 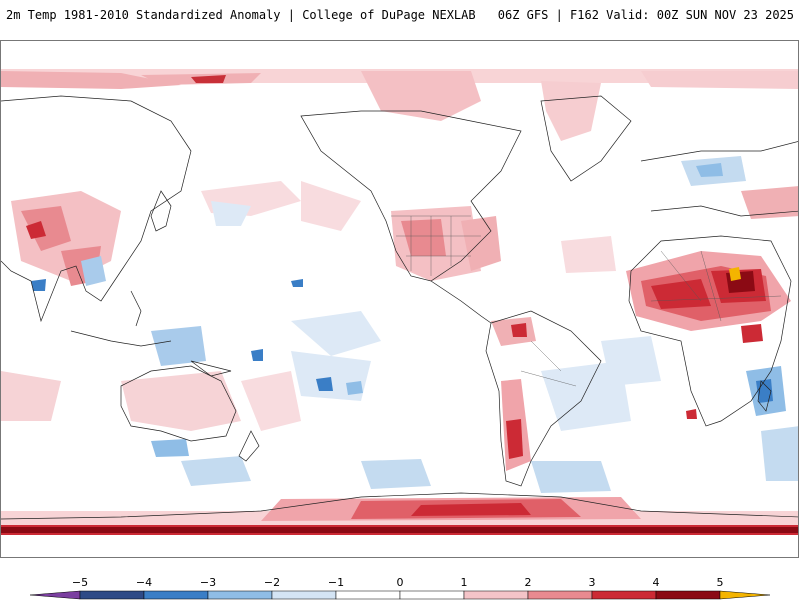 What do you see at coordinates (656, 582) in the screenshot?
I see `colorbar-tick-label: 4` at bounding box center [656, 582].